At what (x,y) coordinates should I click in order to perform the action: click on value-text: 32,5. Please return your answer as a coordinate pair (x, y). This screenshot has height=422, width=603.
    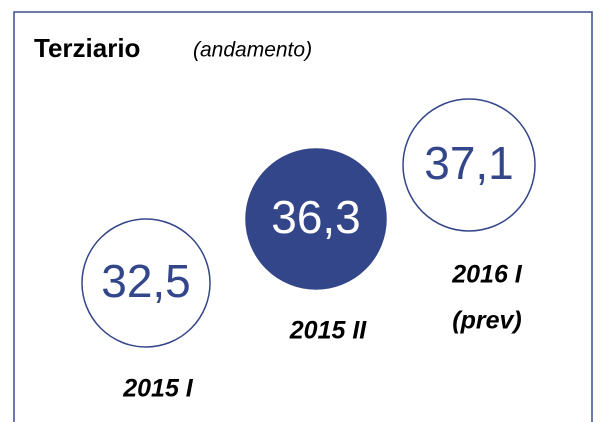
    Looking at the image, I should click on (146, 281).